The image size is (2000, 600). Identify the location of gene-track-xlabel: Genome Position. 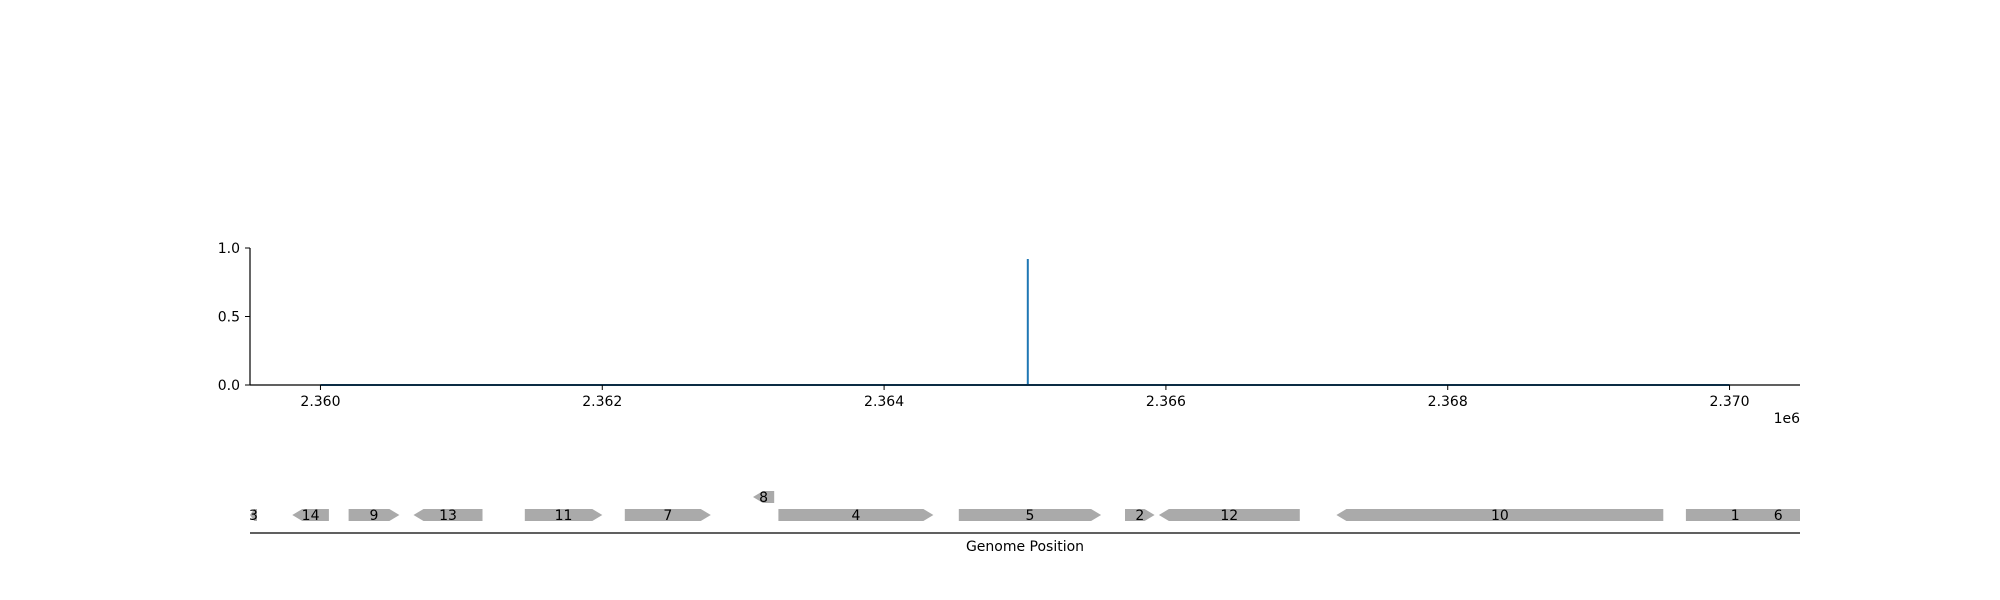
(1025, 547).